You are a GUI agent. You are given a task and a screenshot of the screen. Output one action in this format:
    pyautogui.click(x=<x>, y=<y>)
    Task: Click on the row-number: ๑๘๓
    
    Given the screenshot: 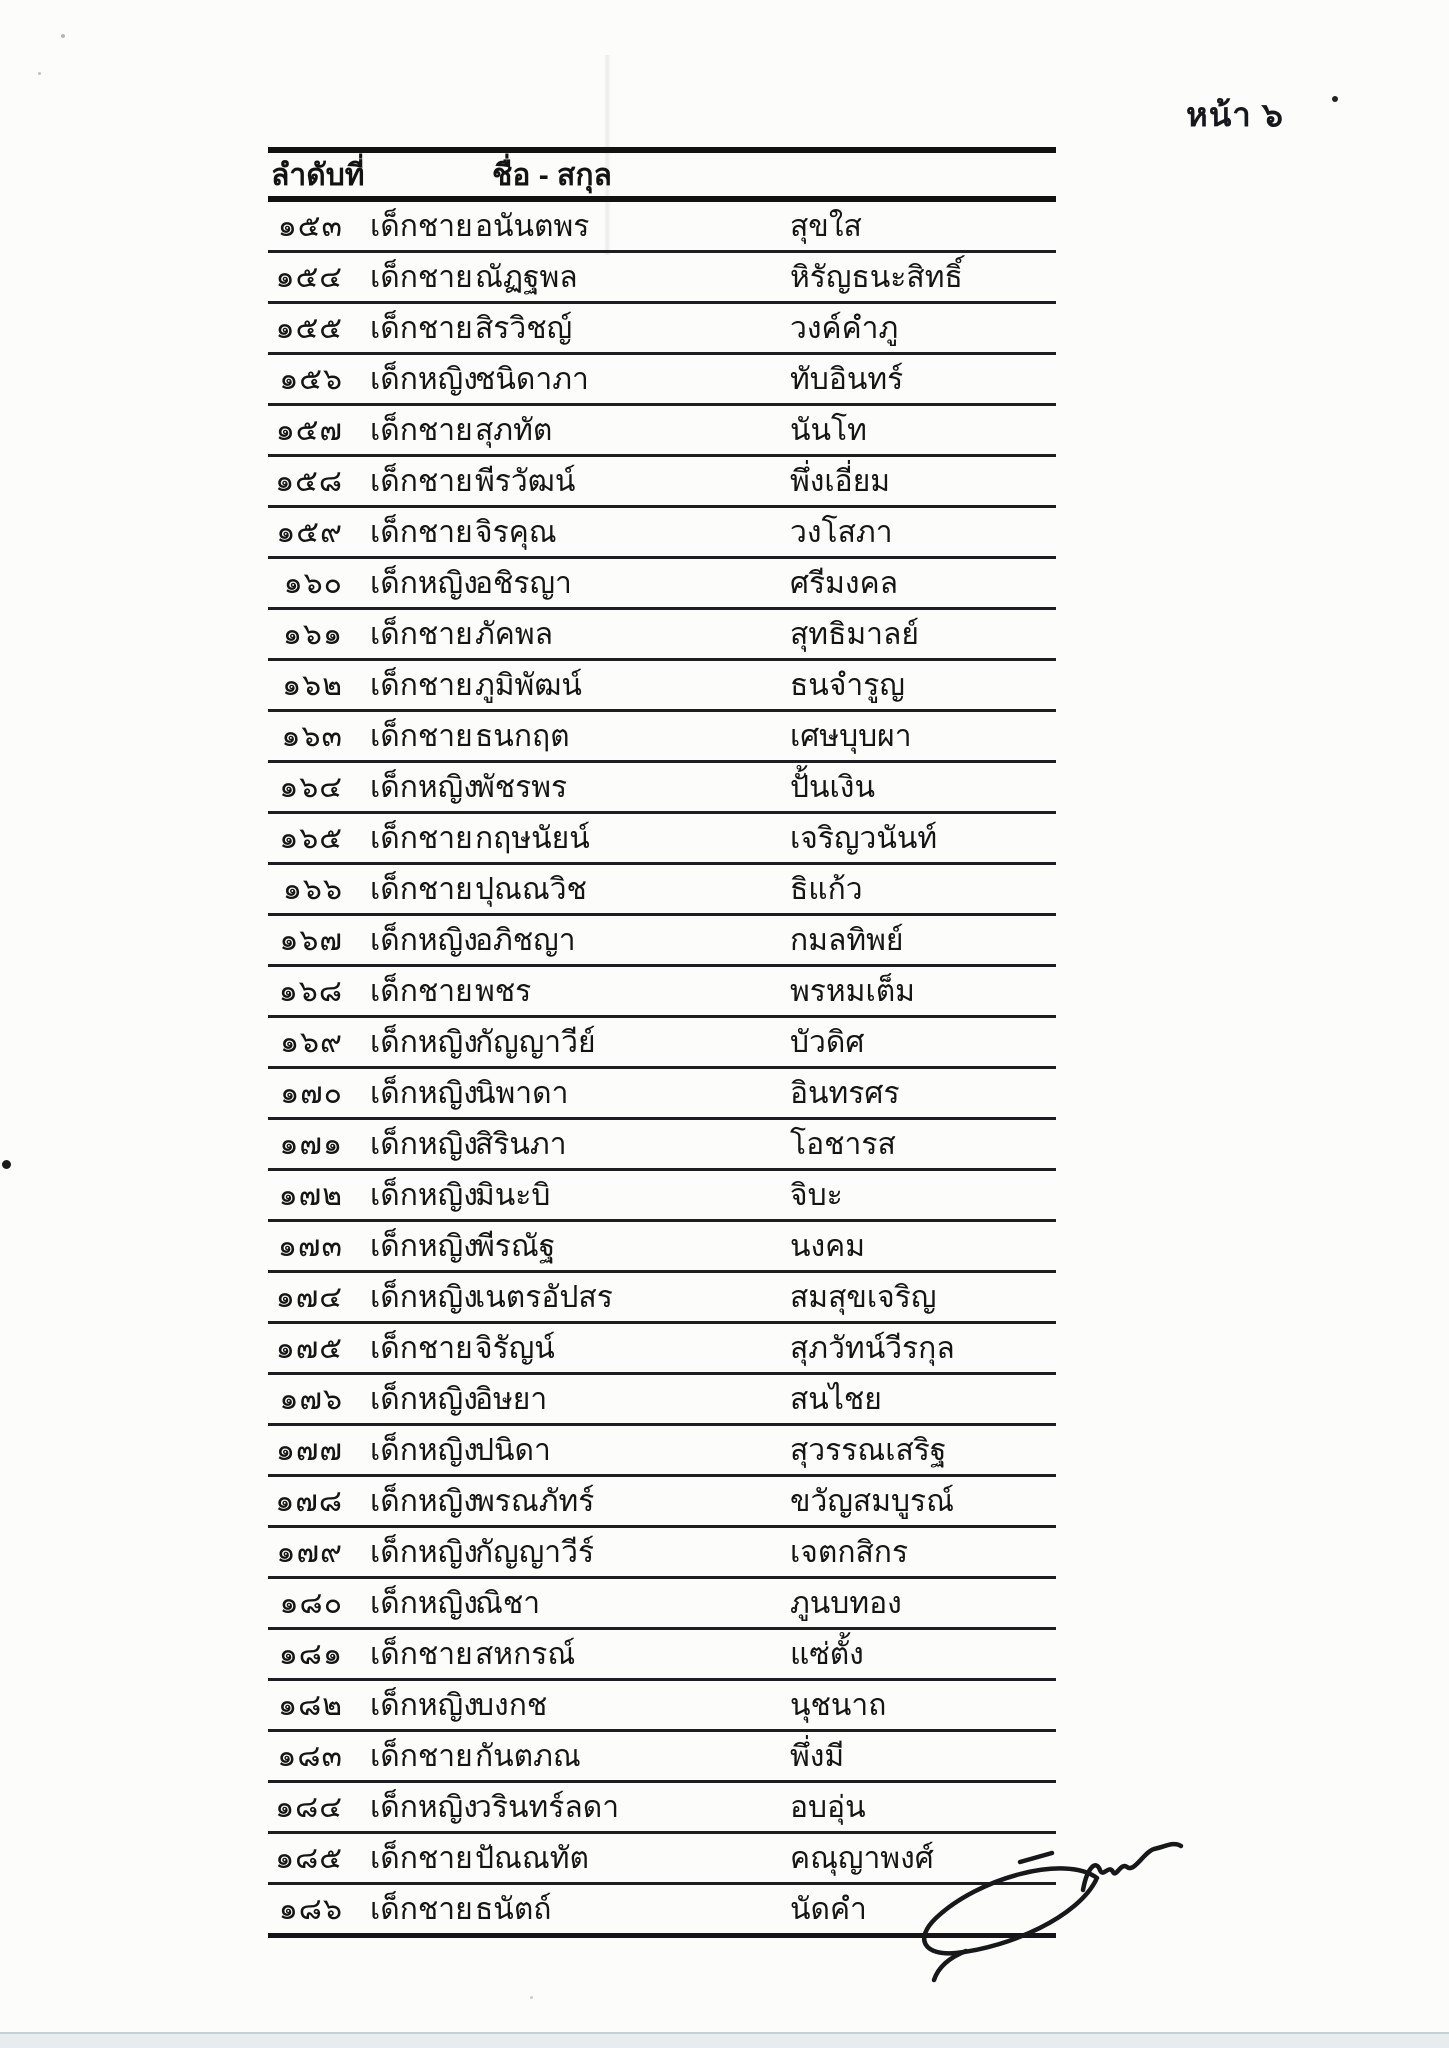 What is the action you would take?
    pyautogui.click(x=310, y=1756)
    